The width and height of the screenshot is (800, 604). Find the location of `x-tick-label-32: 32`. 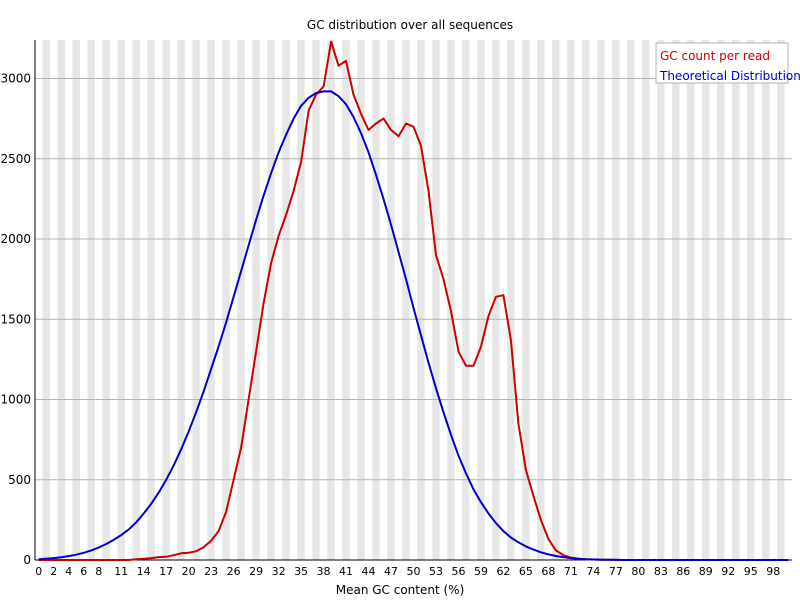

x-tick-label-32: 32 is located at coordinates (279, 571).